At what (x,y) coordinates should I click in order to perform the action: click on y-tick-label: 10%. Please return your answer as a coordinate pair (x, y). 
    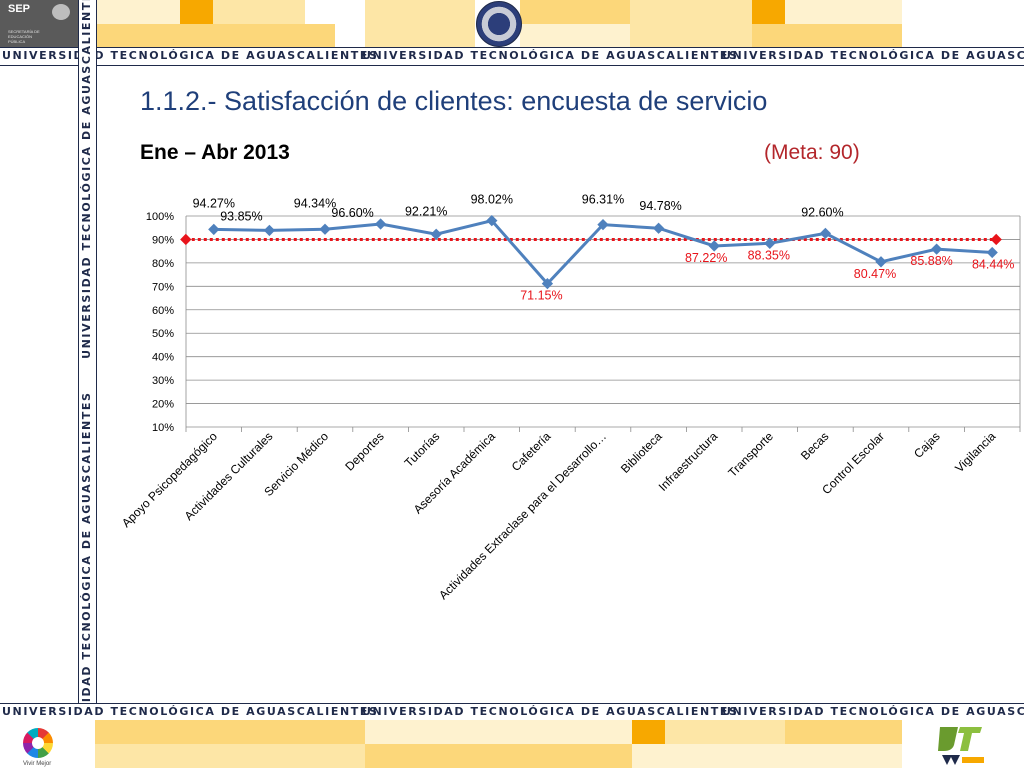
    Looking at the image, I should click on (163, 428).